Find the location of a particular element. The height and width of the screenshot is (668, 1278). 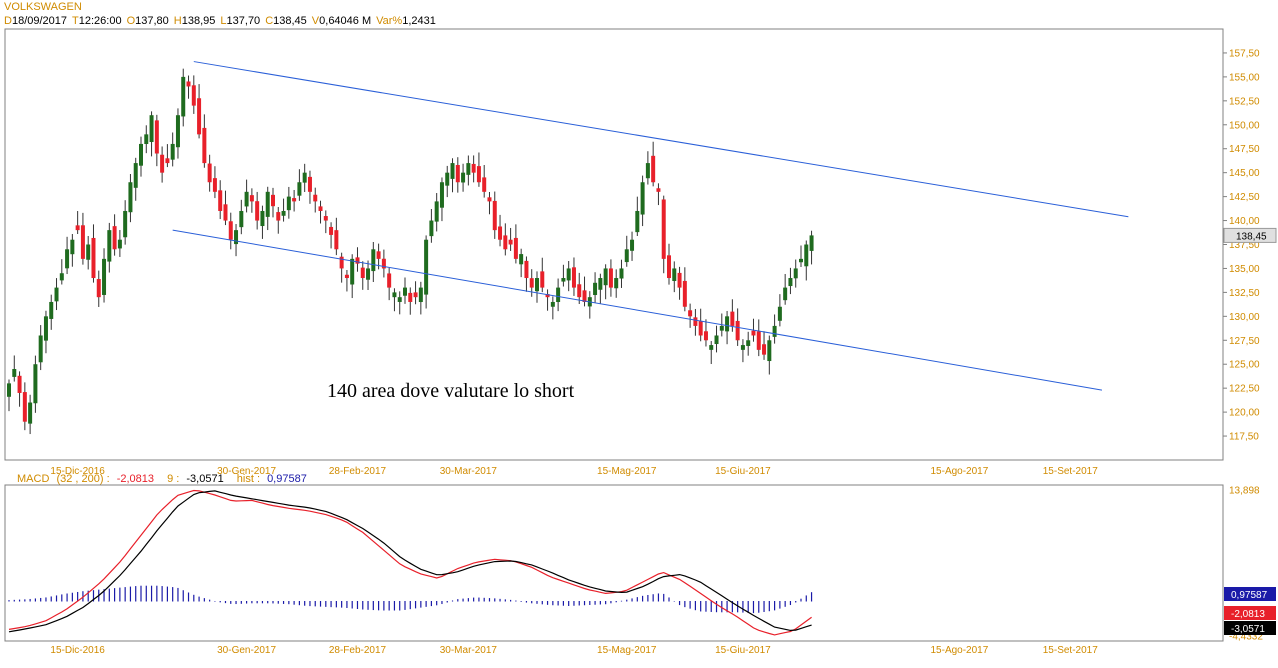

last-price-marker: 138,45 is located at coordinates (1250, 235).